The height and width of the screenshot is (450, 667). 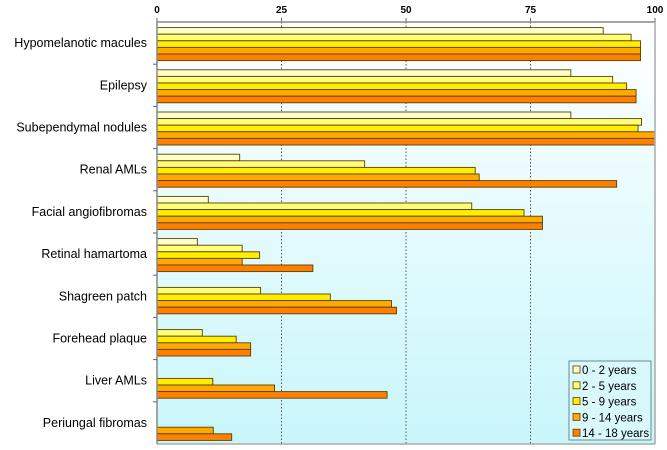 I want to click on category-label: Periungal fibromas, so click(x=95, y=423).